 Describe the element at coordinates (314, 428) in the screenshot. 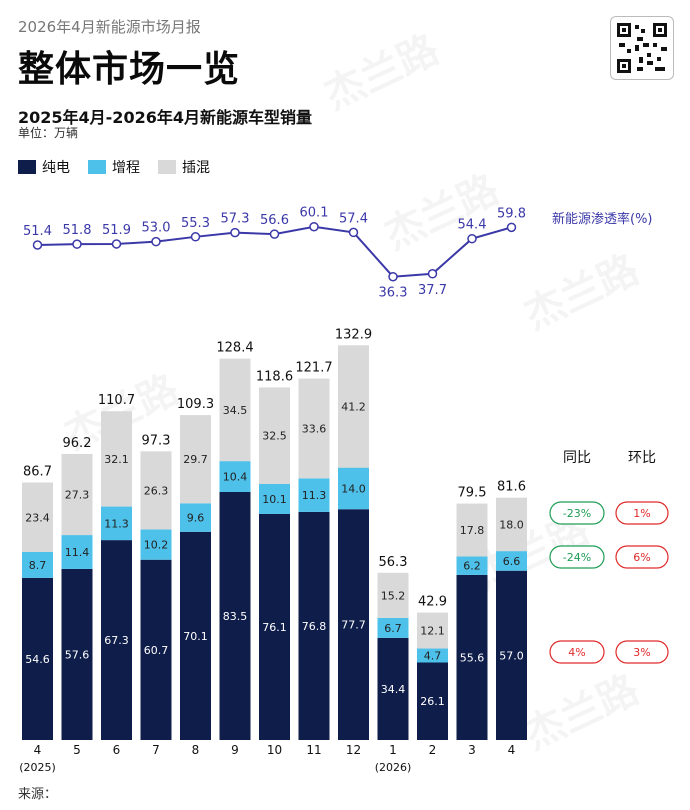

I see `bar-value-label: 33.6` at that location.